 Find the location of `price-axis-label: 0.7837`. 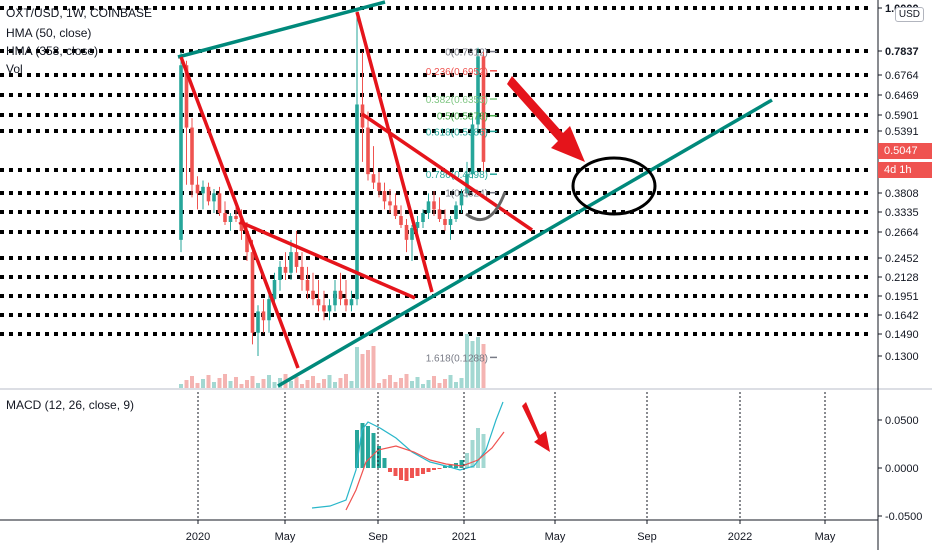

price-axis-label: 0.7837 is located at coordinates (902, 52).